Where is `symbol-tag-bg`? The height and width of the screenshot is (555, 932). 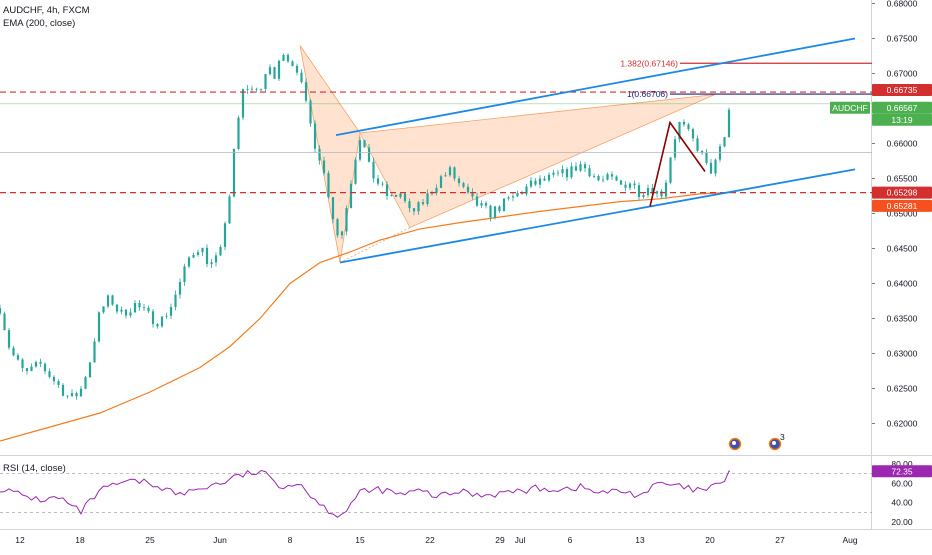 symbol-tag-bg is located at coordinates (850, 107).